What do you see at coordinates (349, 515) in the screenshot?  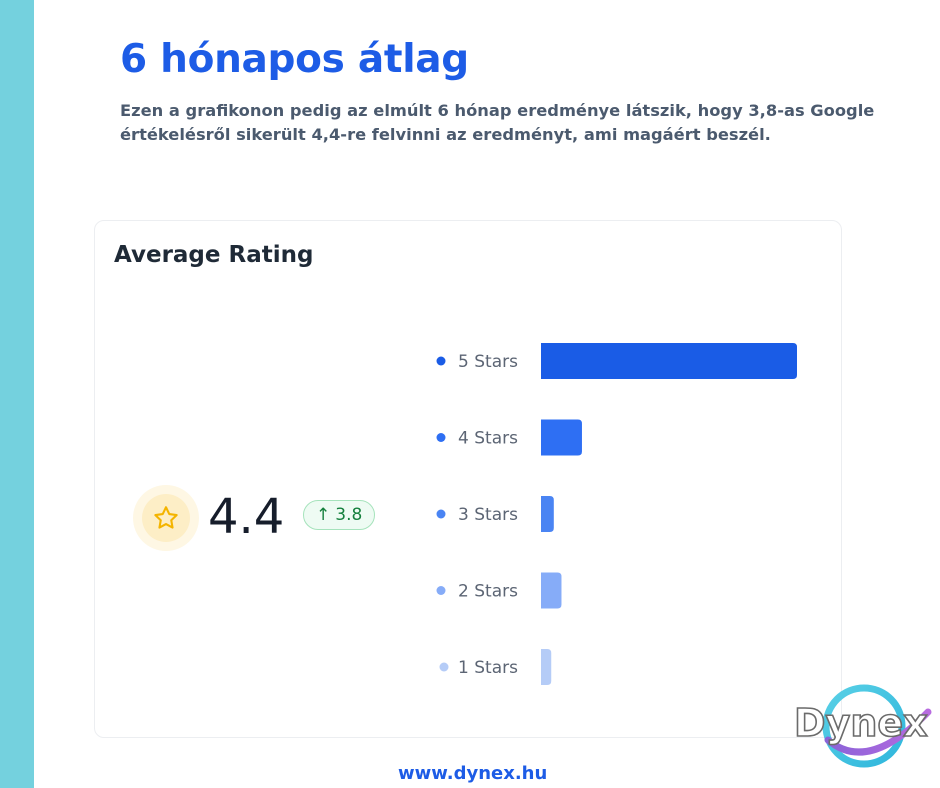 I see `previous-rating-value: 3.8` at bounding box center [349, 515].